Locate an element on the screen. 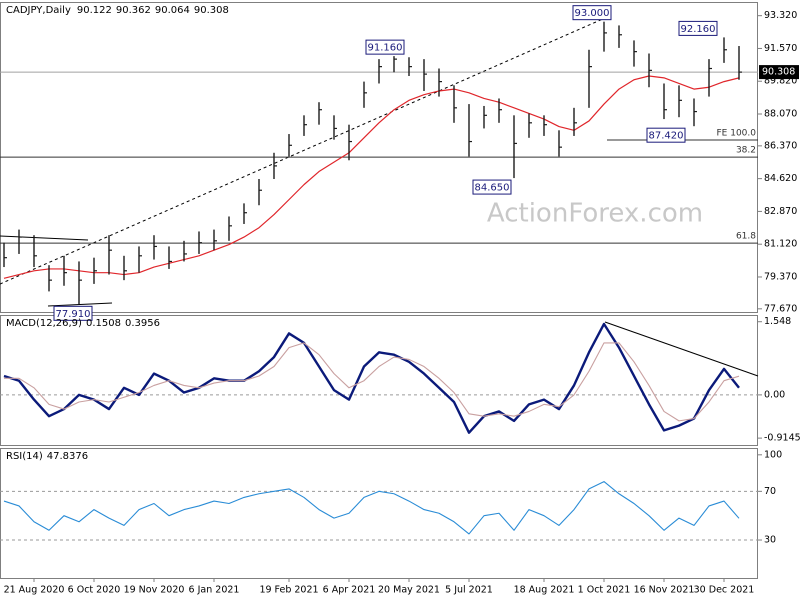  x-tick-label: 19 Feb 2021 is located at coordinates (288, 590).